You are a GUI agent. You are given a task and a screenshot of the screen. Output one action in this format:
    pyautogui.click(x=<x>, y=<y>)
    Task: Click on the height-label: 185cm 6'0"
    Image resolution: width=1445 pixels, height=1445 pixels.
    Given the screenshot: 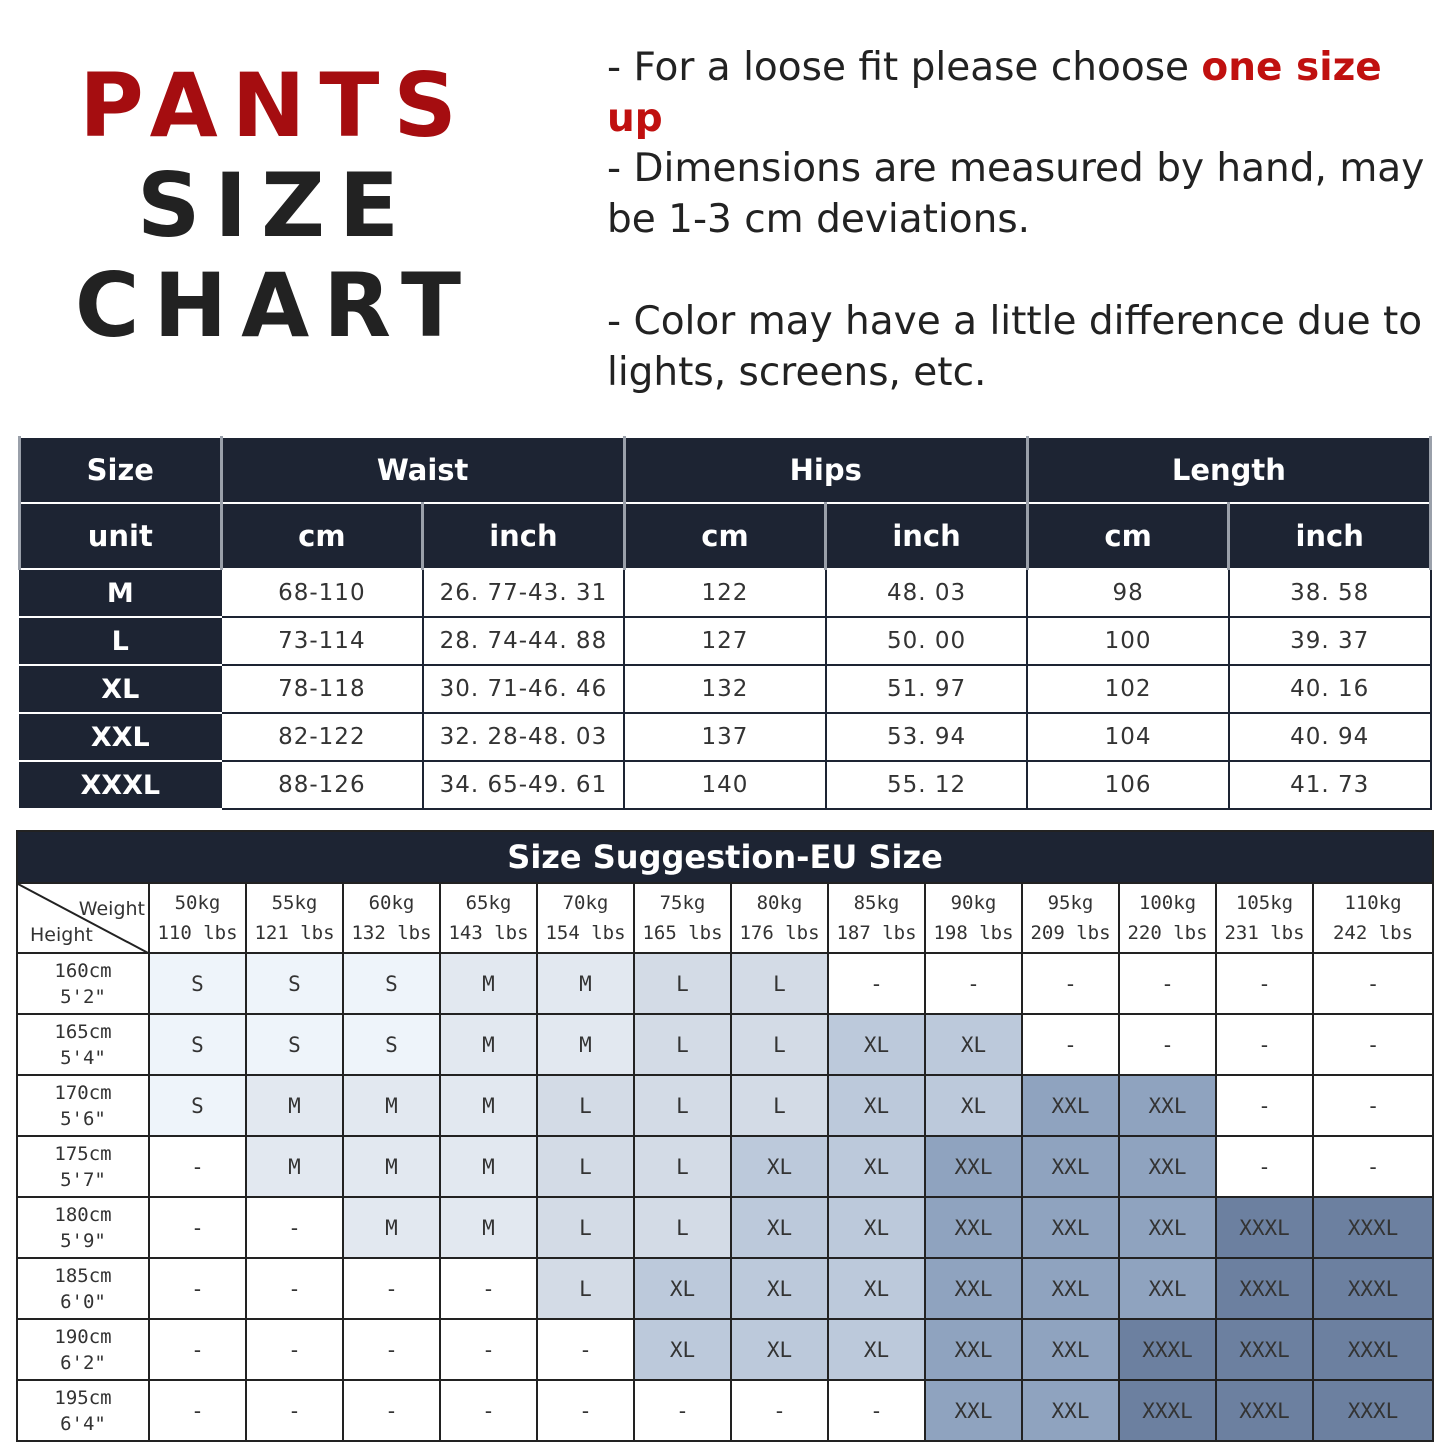 What is the action you would take?
    pyautogui.click(x=83, y=1288)
    